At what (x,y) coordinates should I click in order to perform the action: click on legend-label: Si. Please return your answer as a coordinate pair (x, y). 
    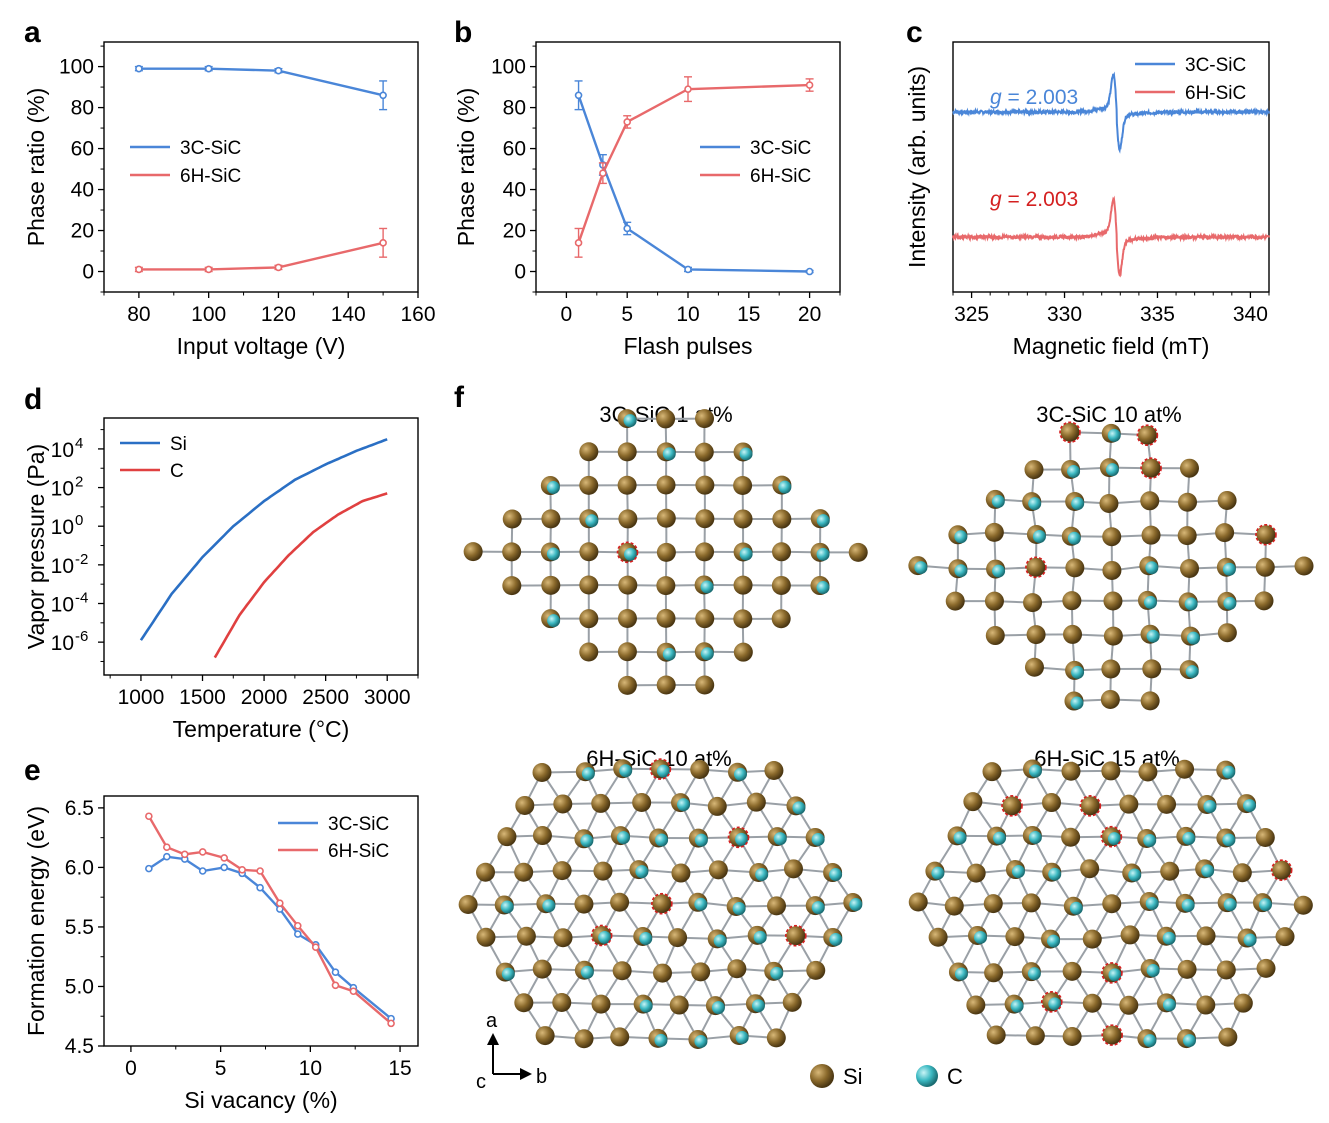
    Looking at the image, I should click on (178, 444).